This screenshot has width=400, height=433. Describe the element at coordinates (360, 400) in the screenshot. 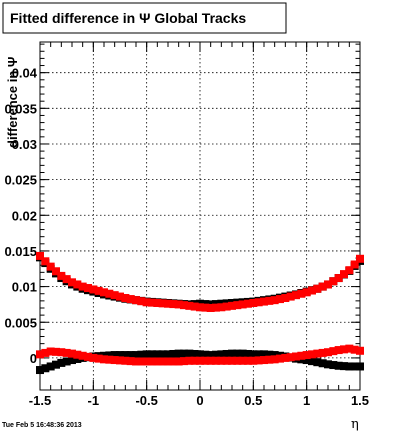

I see `x-tick-label: 1.5` at that location.